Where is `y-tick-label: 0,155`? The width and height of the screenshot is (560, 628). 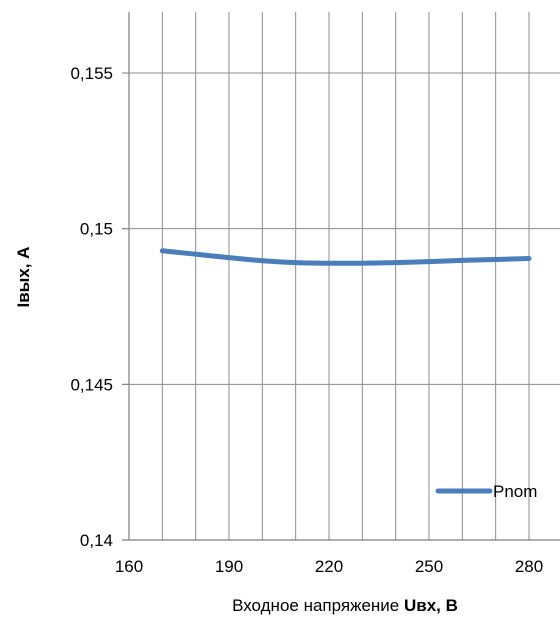 y-tick-label: 0,155 is located at coordinates (91, 73).